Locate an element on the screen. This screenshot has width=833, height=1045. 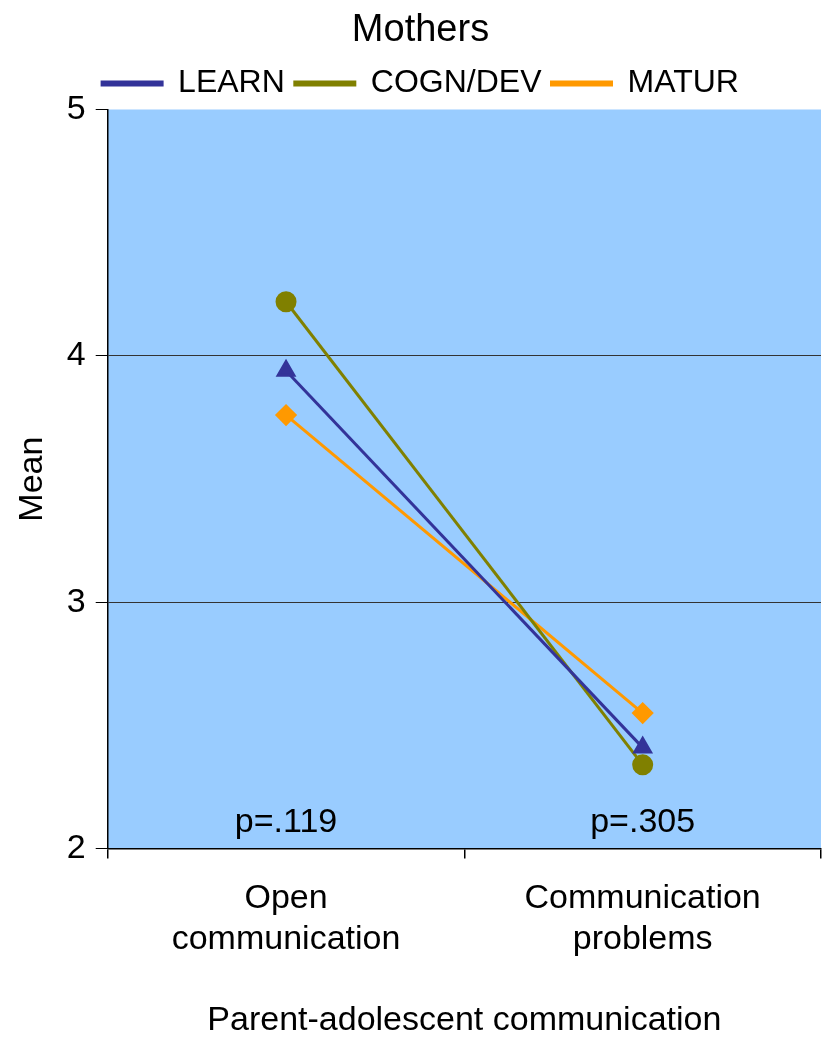
y-tick-label: 3 is located at coordinates (76, 599).